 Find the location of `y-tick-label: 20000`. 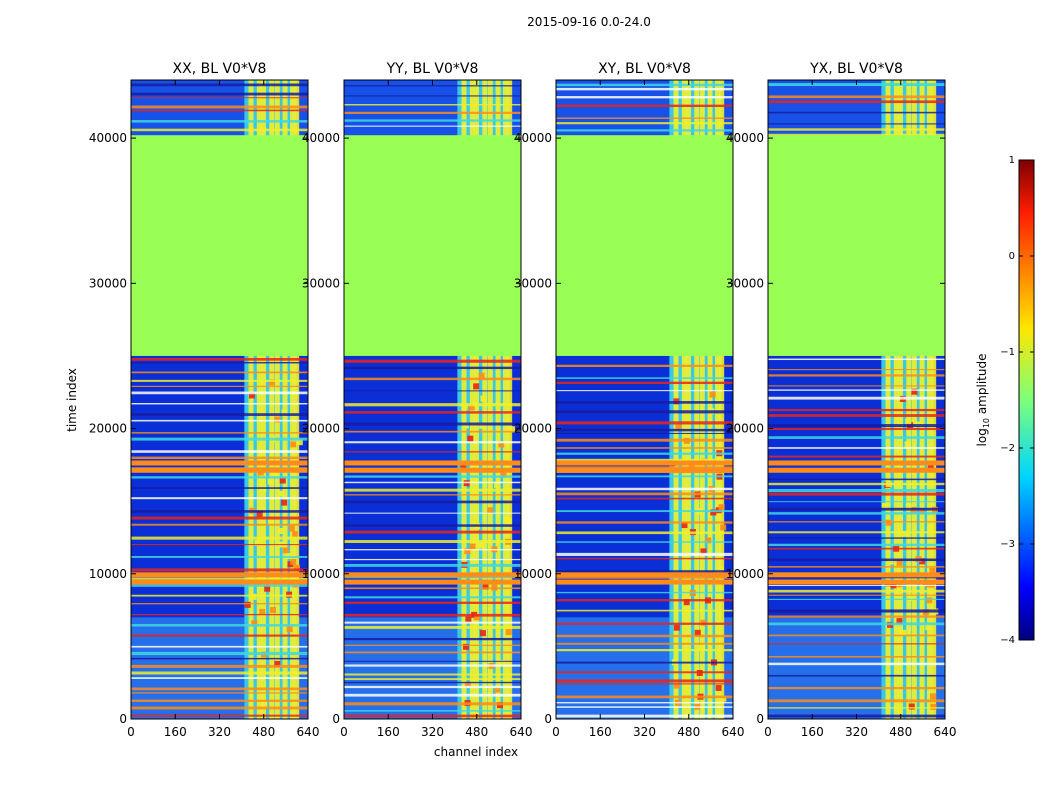

y-tick-label: 20000 is located at coordinates (321, 429).